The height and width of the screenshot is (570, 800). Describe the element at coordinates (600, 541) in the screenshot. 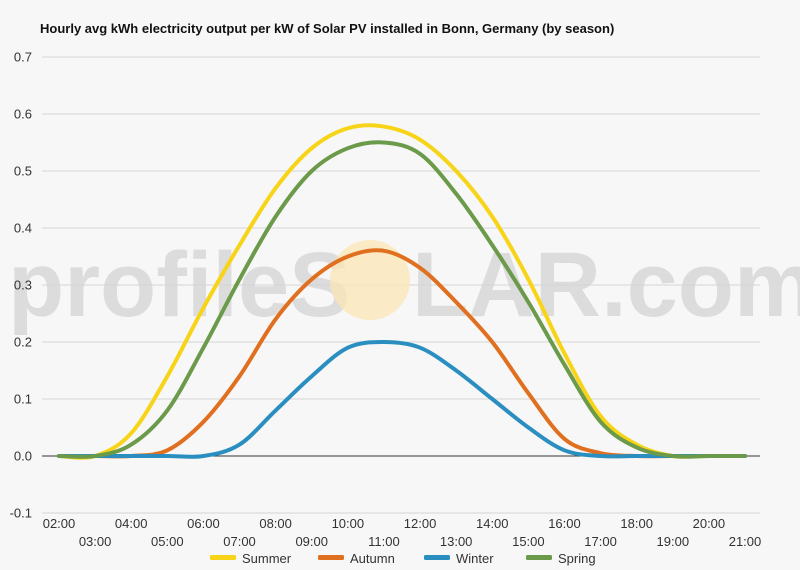

I see `x-tick-label: 17:00` at that location.